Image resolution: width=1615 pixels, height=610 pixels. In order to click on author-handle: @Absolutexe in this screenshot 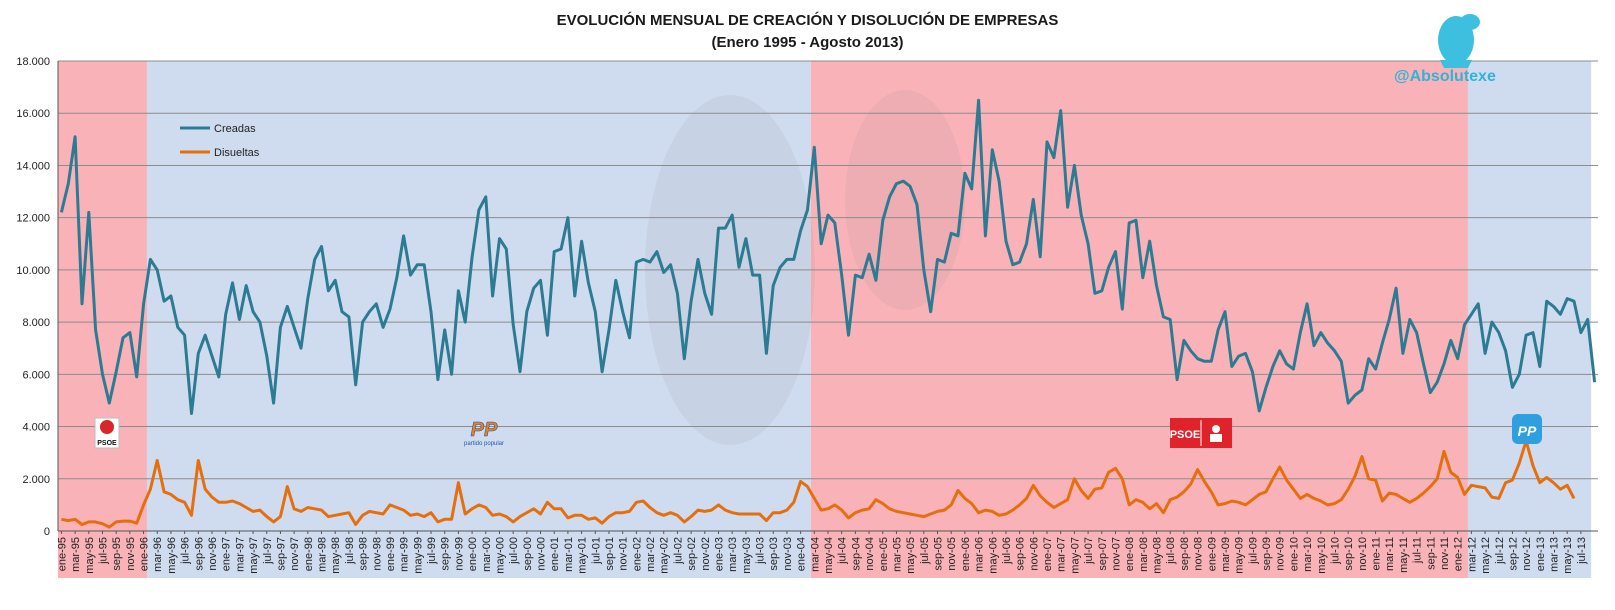, I will do `click(1445, 76)`.